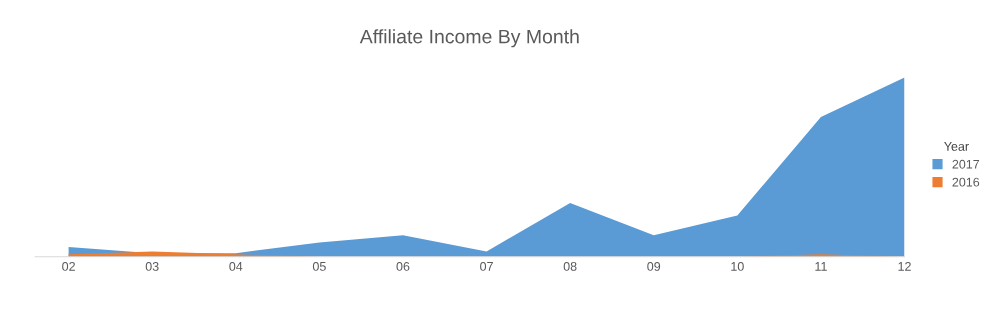 This screenshot has height=321, width=1005. Describe the element at coordinates (486, 266) in the screenshot. I see `x-tick-label: 07` at that location.